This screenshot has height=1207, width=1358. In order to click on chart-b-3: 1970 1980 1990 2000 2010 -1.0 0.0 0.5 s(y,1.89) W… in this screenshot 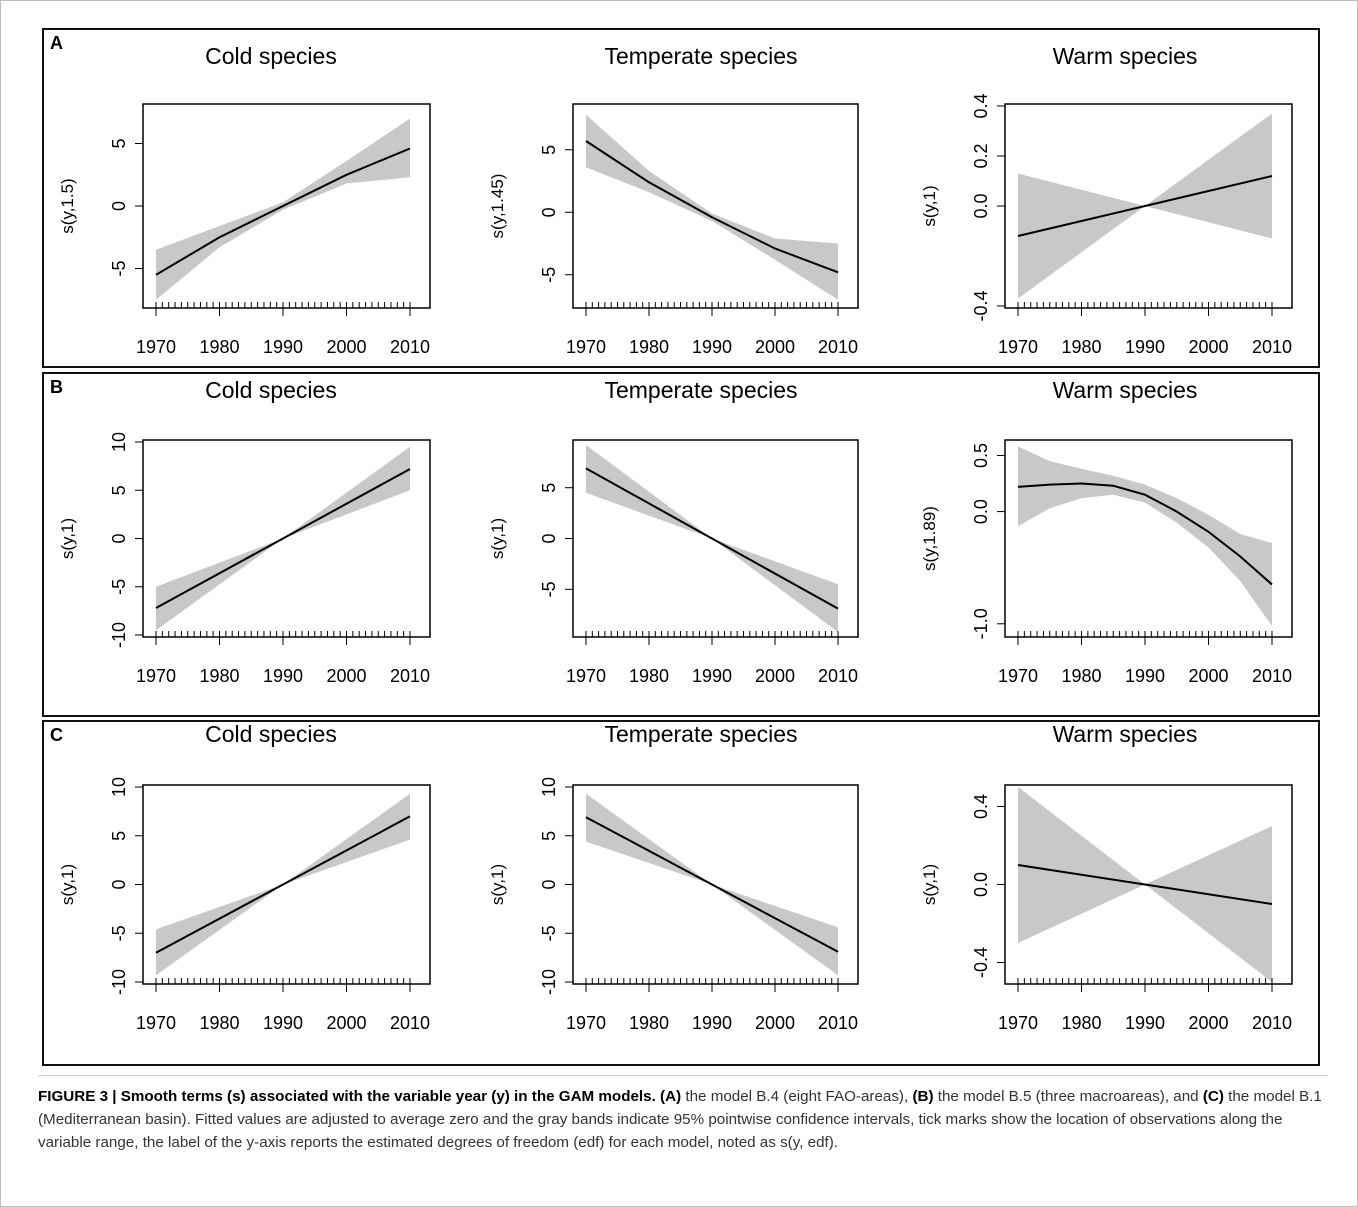, I will do `click(1106, 531)`.